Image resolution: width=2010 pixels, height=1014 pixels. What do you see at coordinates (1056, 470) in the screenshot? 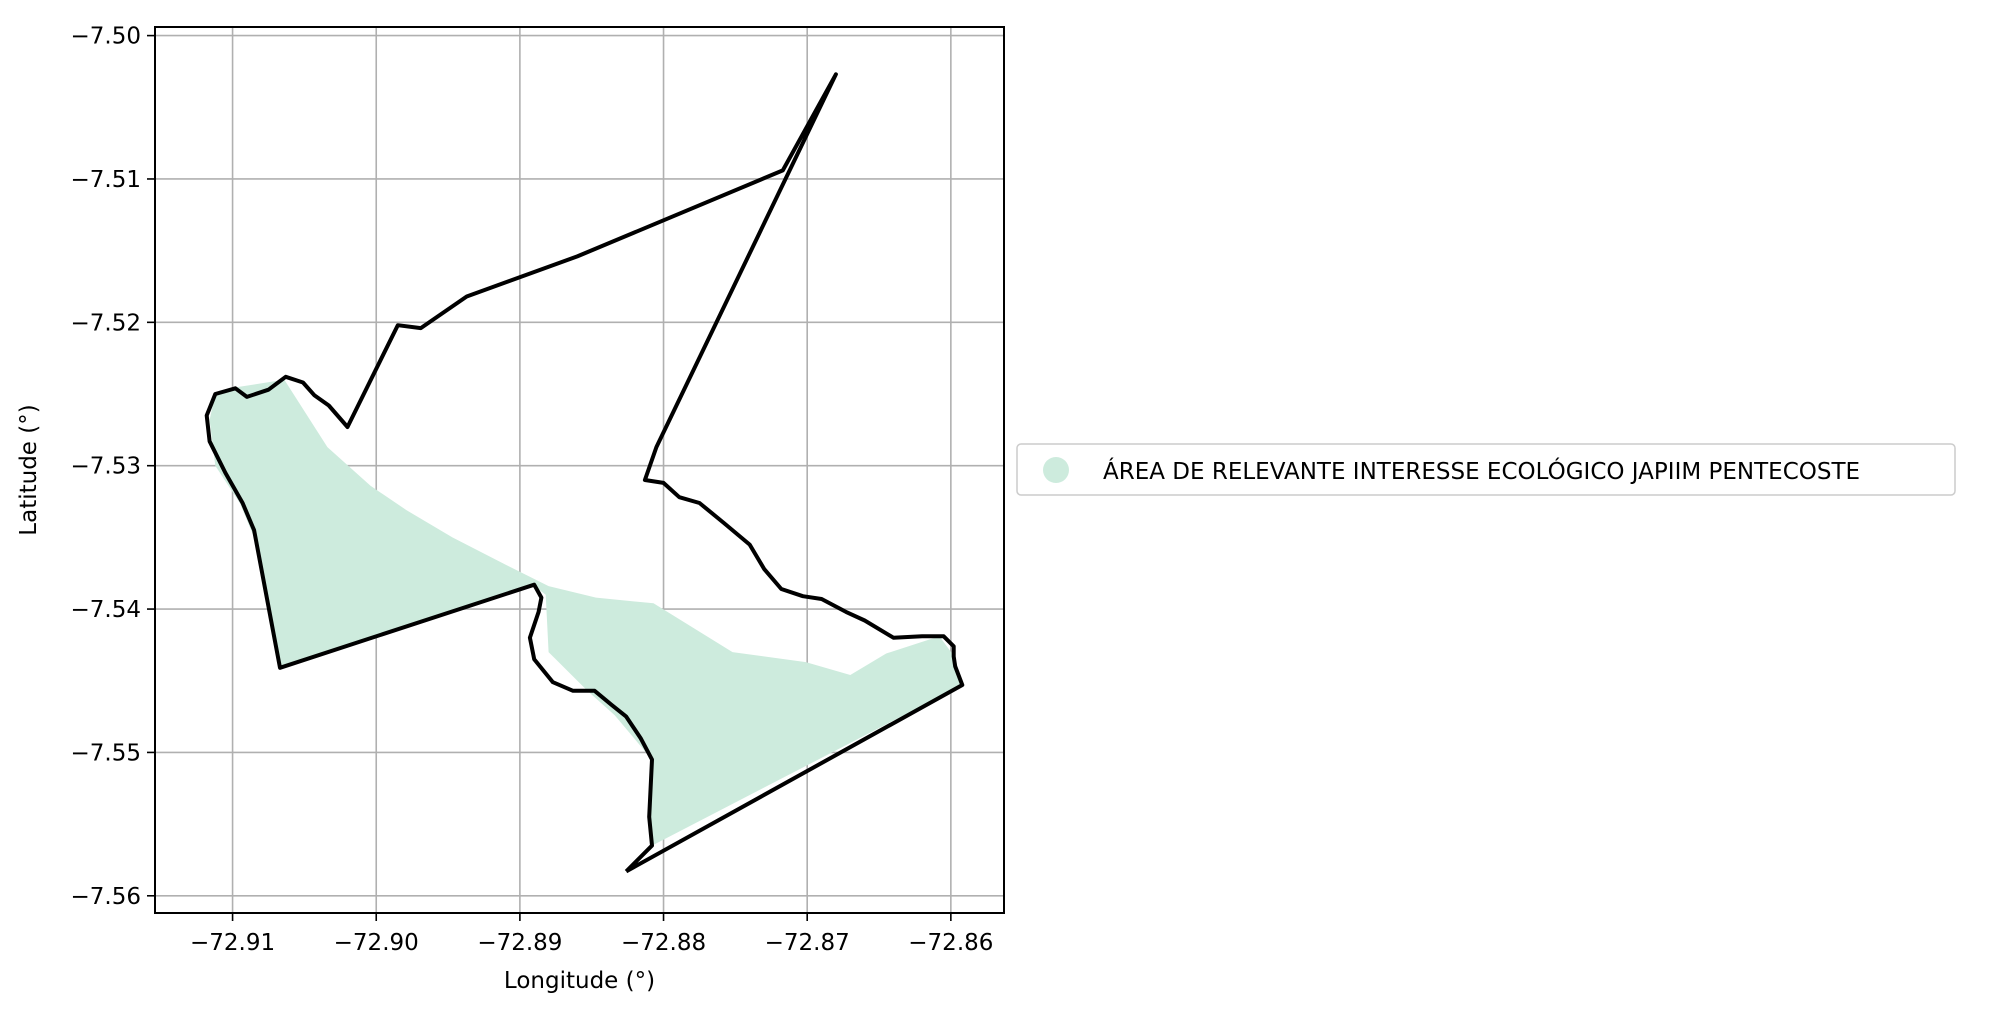
I see `legend-marker-circle-icon` at bounding box center [1056, 470].